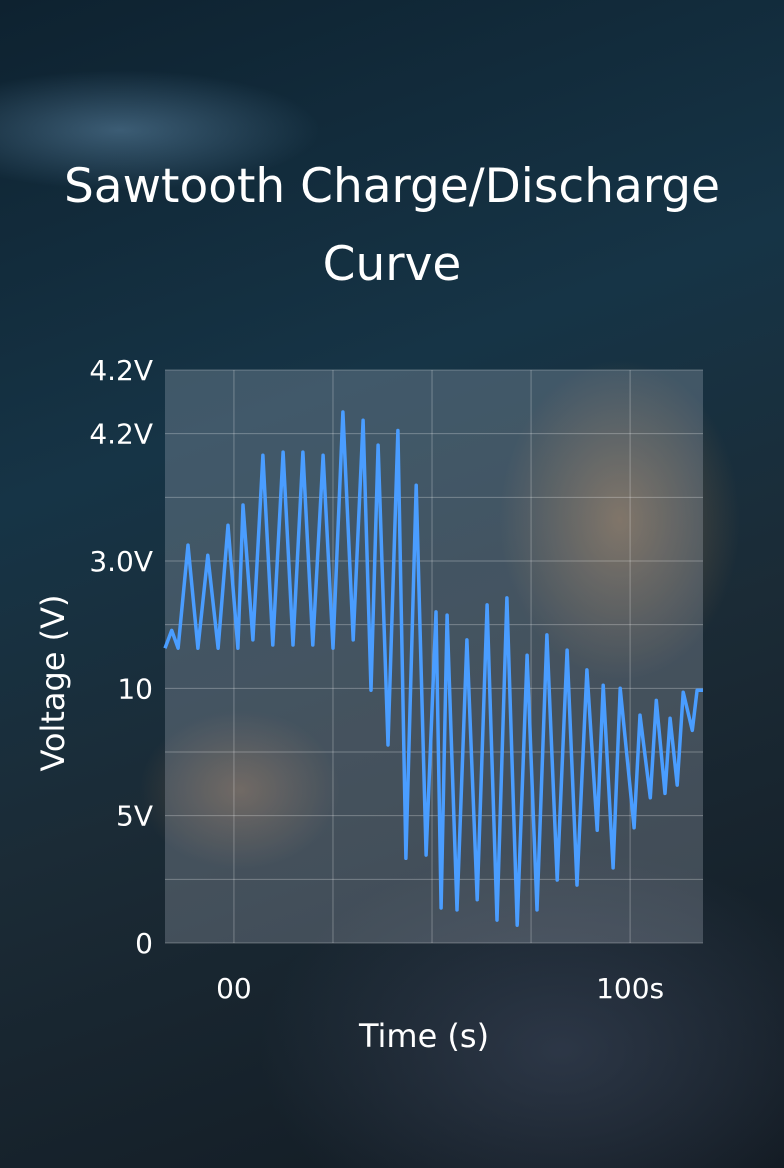  Describe the element at coordinates (630, 988) in the screenshot. I see `x-tick-label: 100s` at that location.